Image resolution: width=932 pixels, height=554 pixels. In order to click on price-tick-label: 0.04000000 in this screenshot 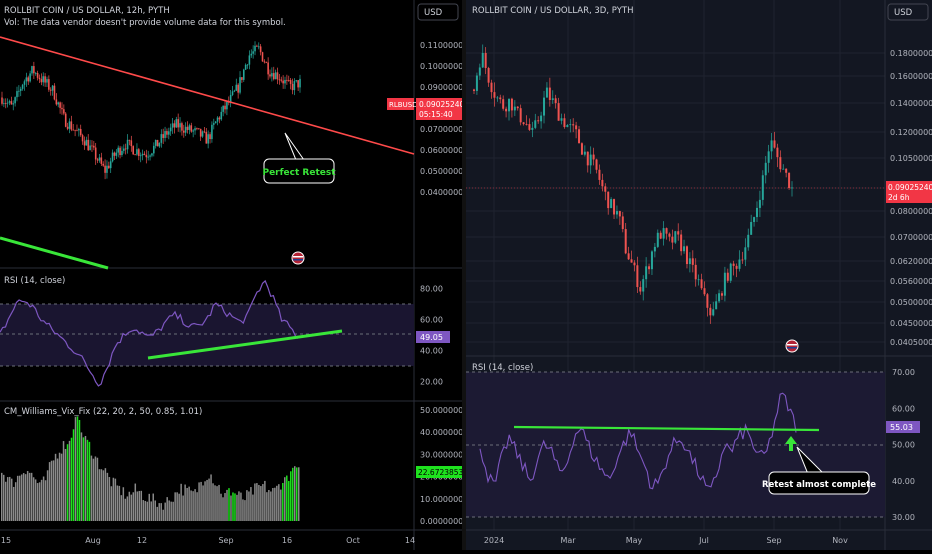, I will do `click(441, 192)`.